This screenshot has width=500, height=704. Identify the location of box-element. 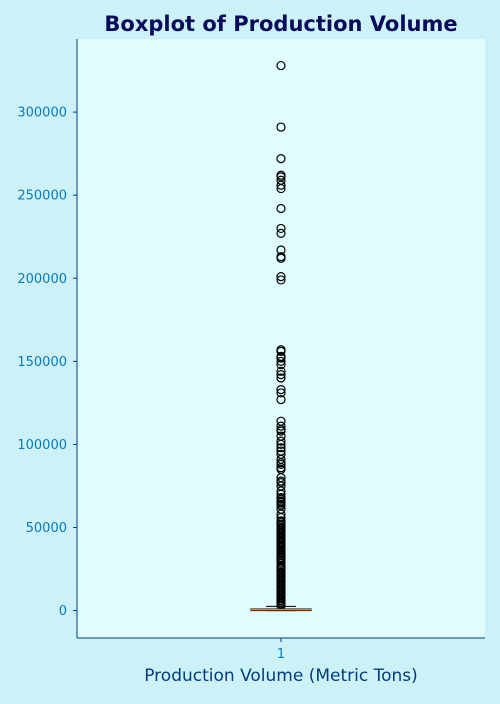
(281, 608).